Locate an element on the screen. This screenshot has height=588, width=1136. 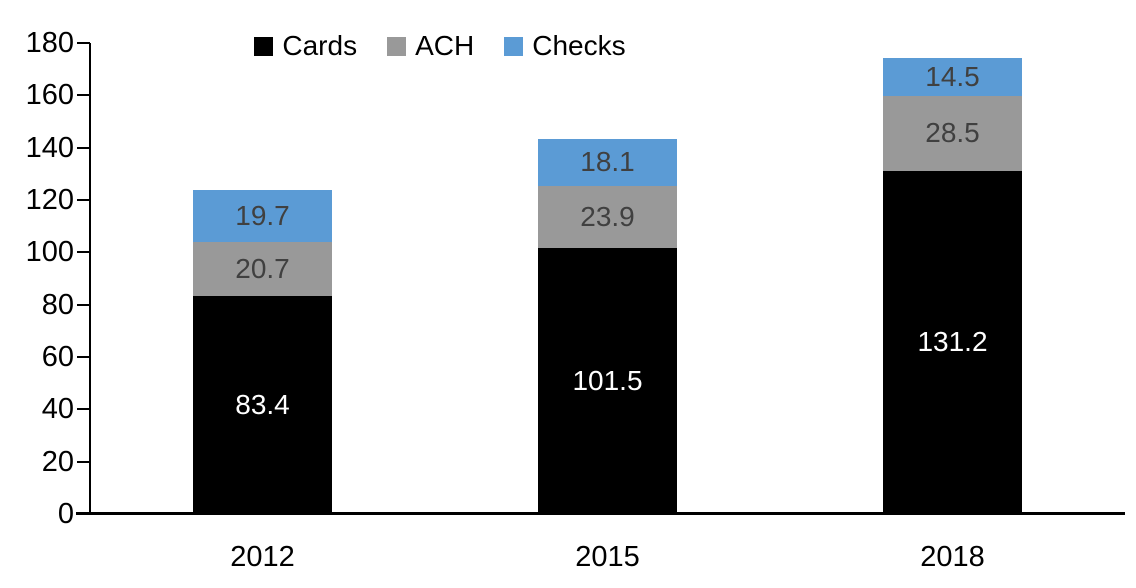
bar-value-label: 83.4 is located at coordinates (262, 404).